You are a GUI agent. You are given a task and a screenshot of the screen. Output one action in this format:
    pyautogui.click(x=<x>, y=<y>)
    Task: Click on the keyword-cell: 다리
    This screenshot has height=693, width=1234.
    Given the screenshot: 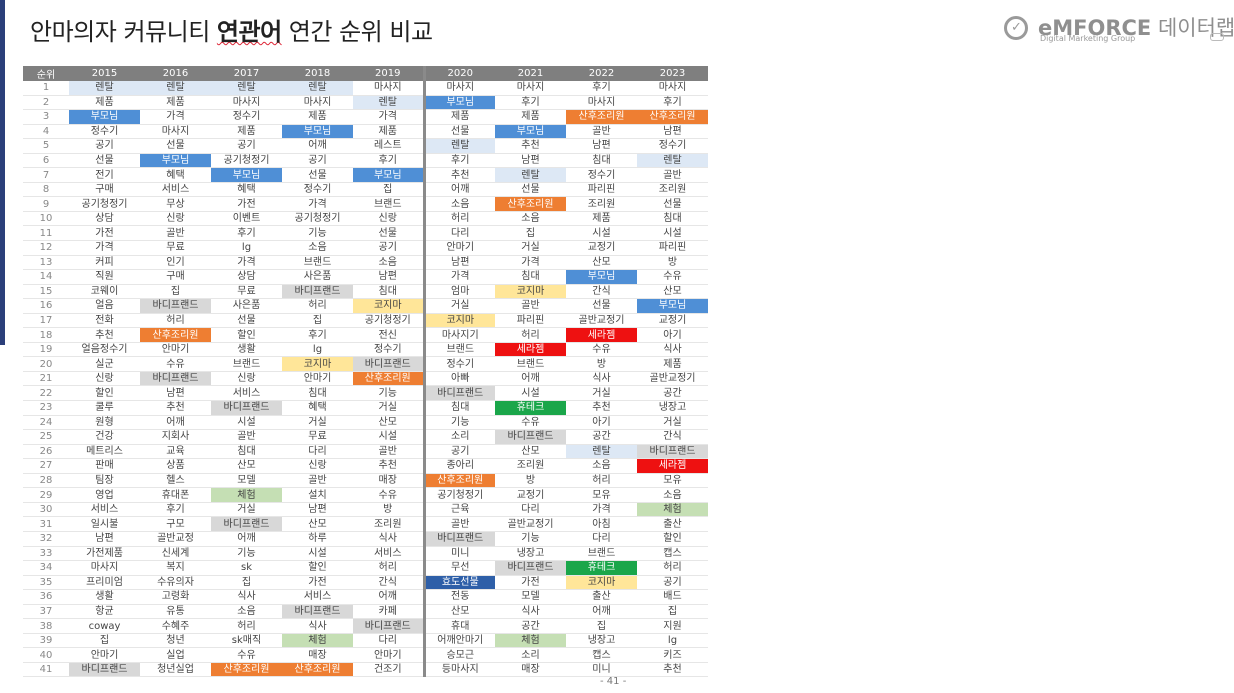 What is the action you would take?
    pyautogui.click(x=317, y=452)
    